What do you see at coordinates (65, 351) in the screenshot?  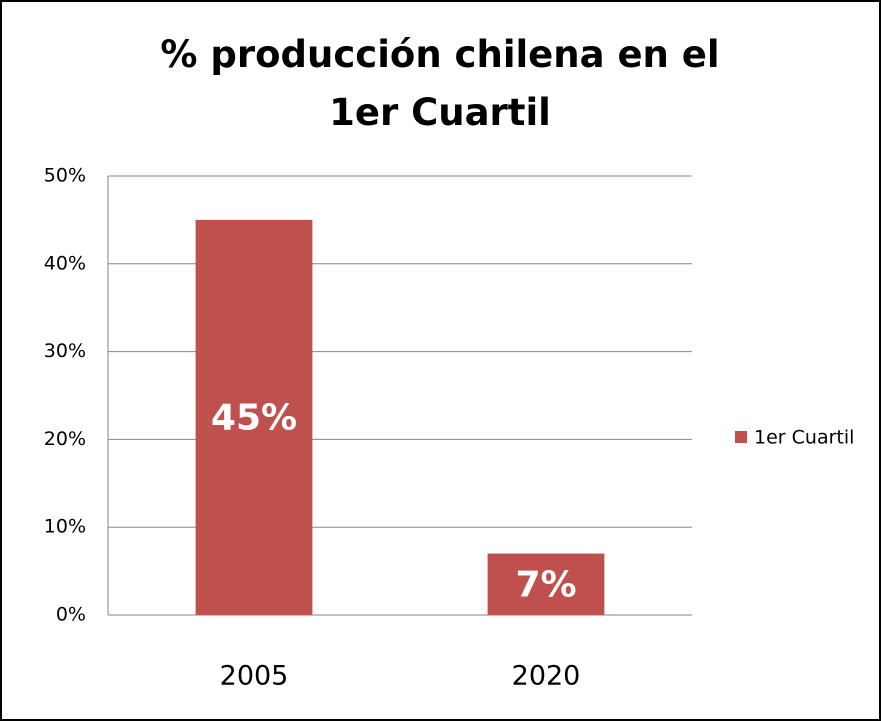 I see `y-tick-label: 30%` at bounding box center [65, 351].